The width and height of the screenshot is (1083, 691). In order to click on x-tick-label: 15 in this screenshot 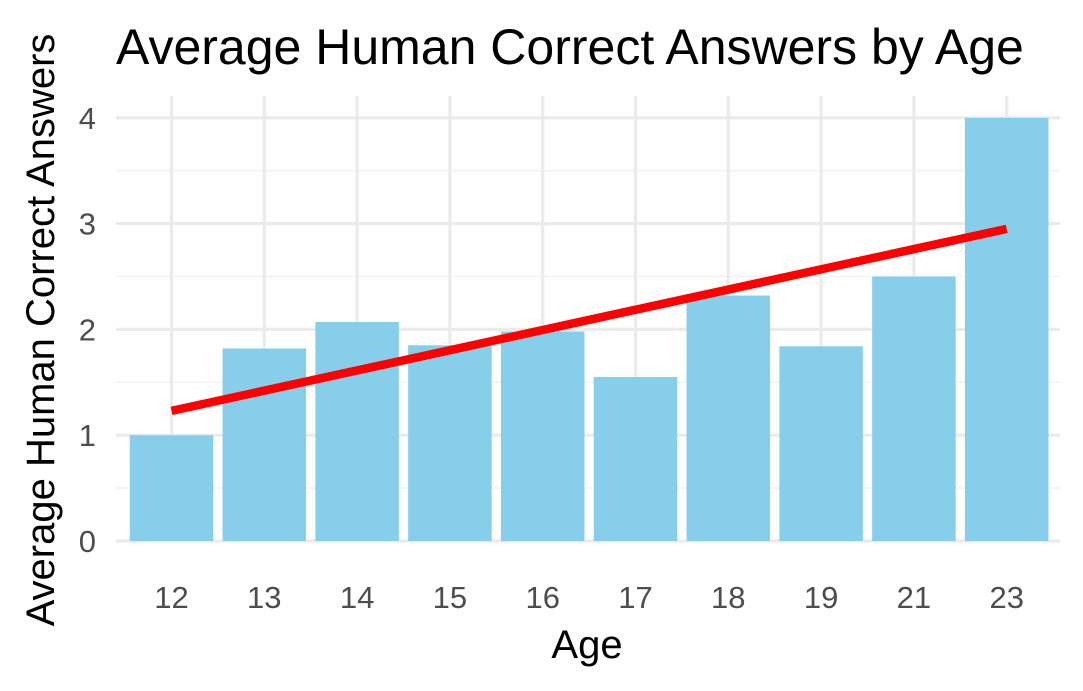, I will do `click(450, 597)`.